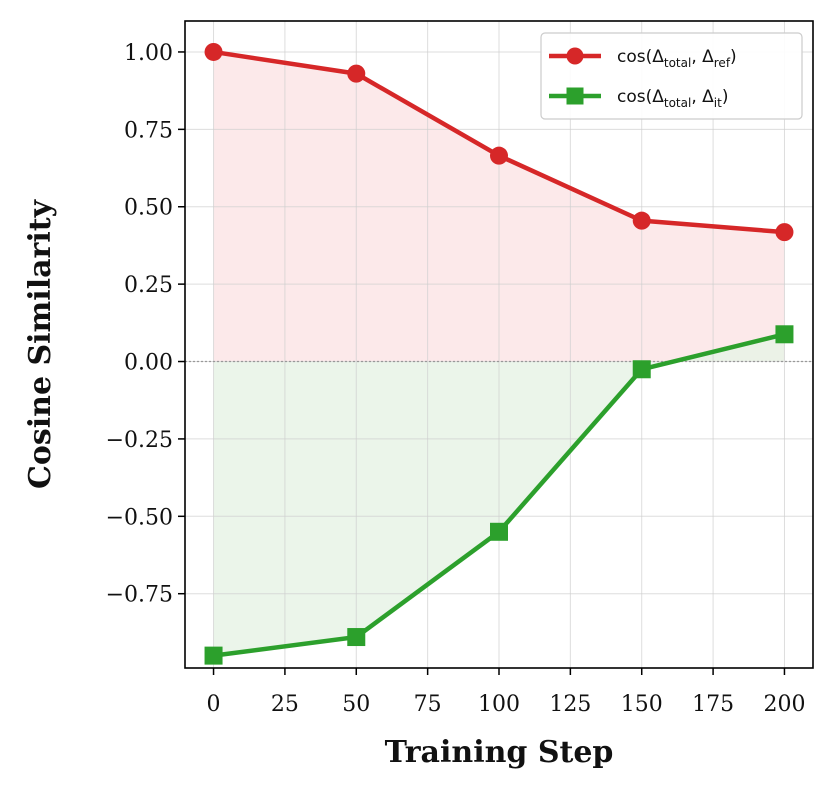  I want to click on x-tick-label: 50, so click(356, 704).